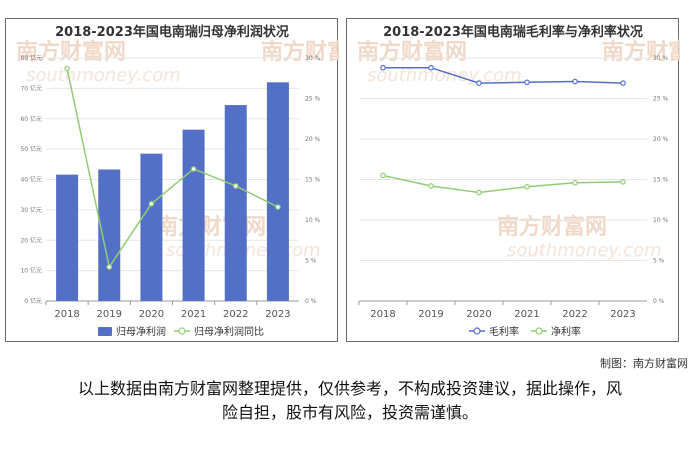 Image resolution: width=700 pixels, height=467 pixels. What do you see at coordinates (349, 412) in the screenshot?
I see `disclaimer-line-2: 险自担，股市有风险，投资需谨慎。` at bounding box center [349, 412].